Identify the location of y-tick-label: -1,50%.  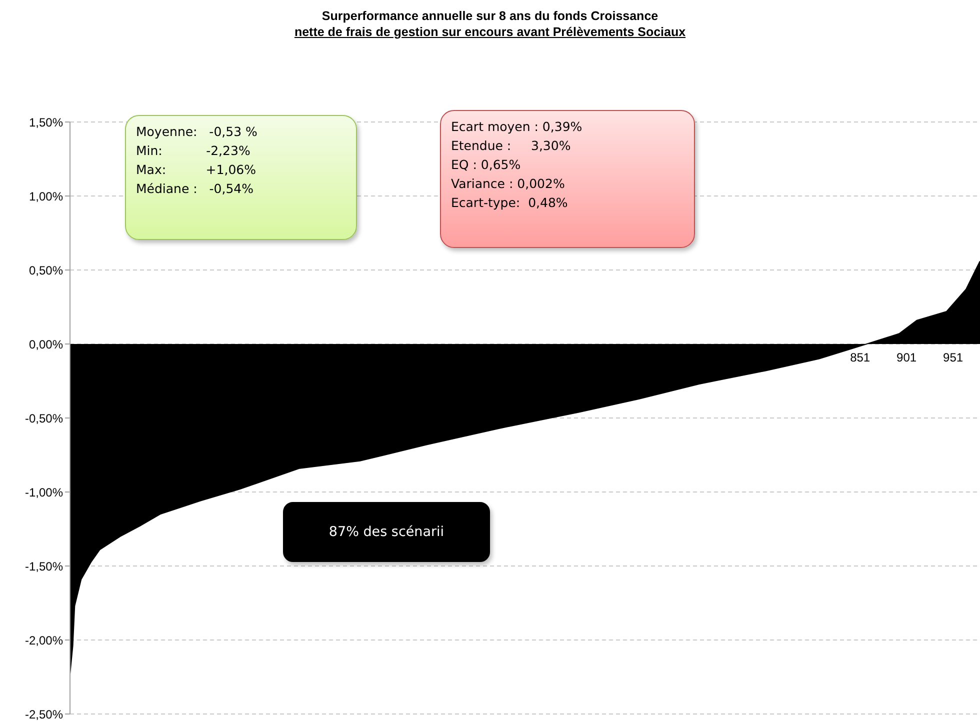
(44, 566).